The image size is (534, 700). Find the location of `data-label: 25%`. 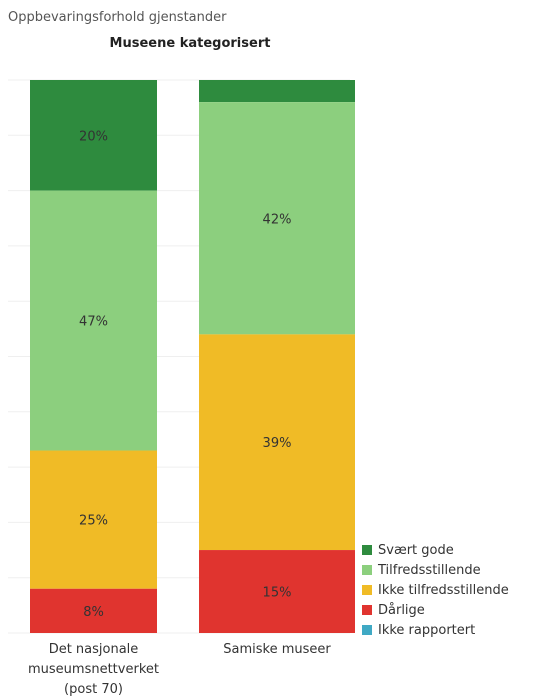

data-label: 25% is located at coordinates (93, 521).